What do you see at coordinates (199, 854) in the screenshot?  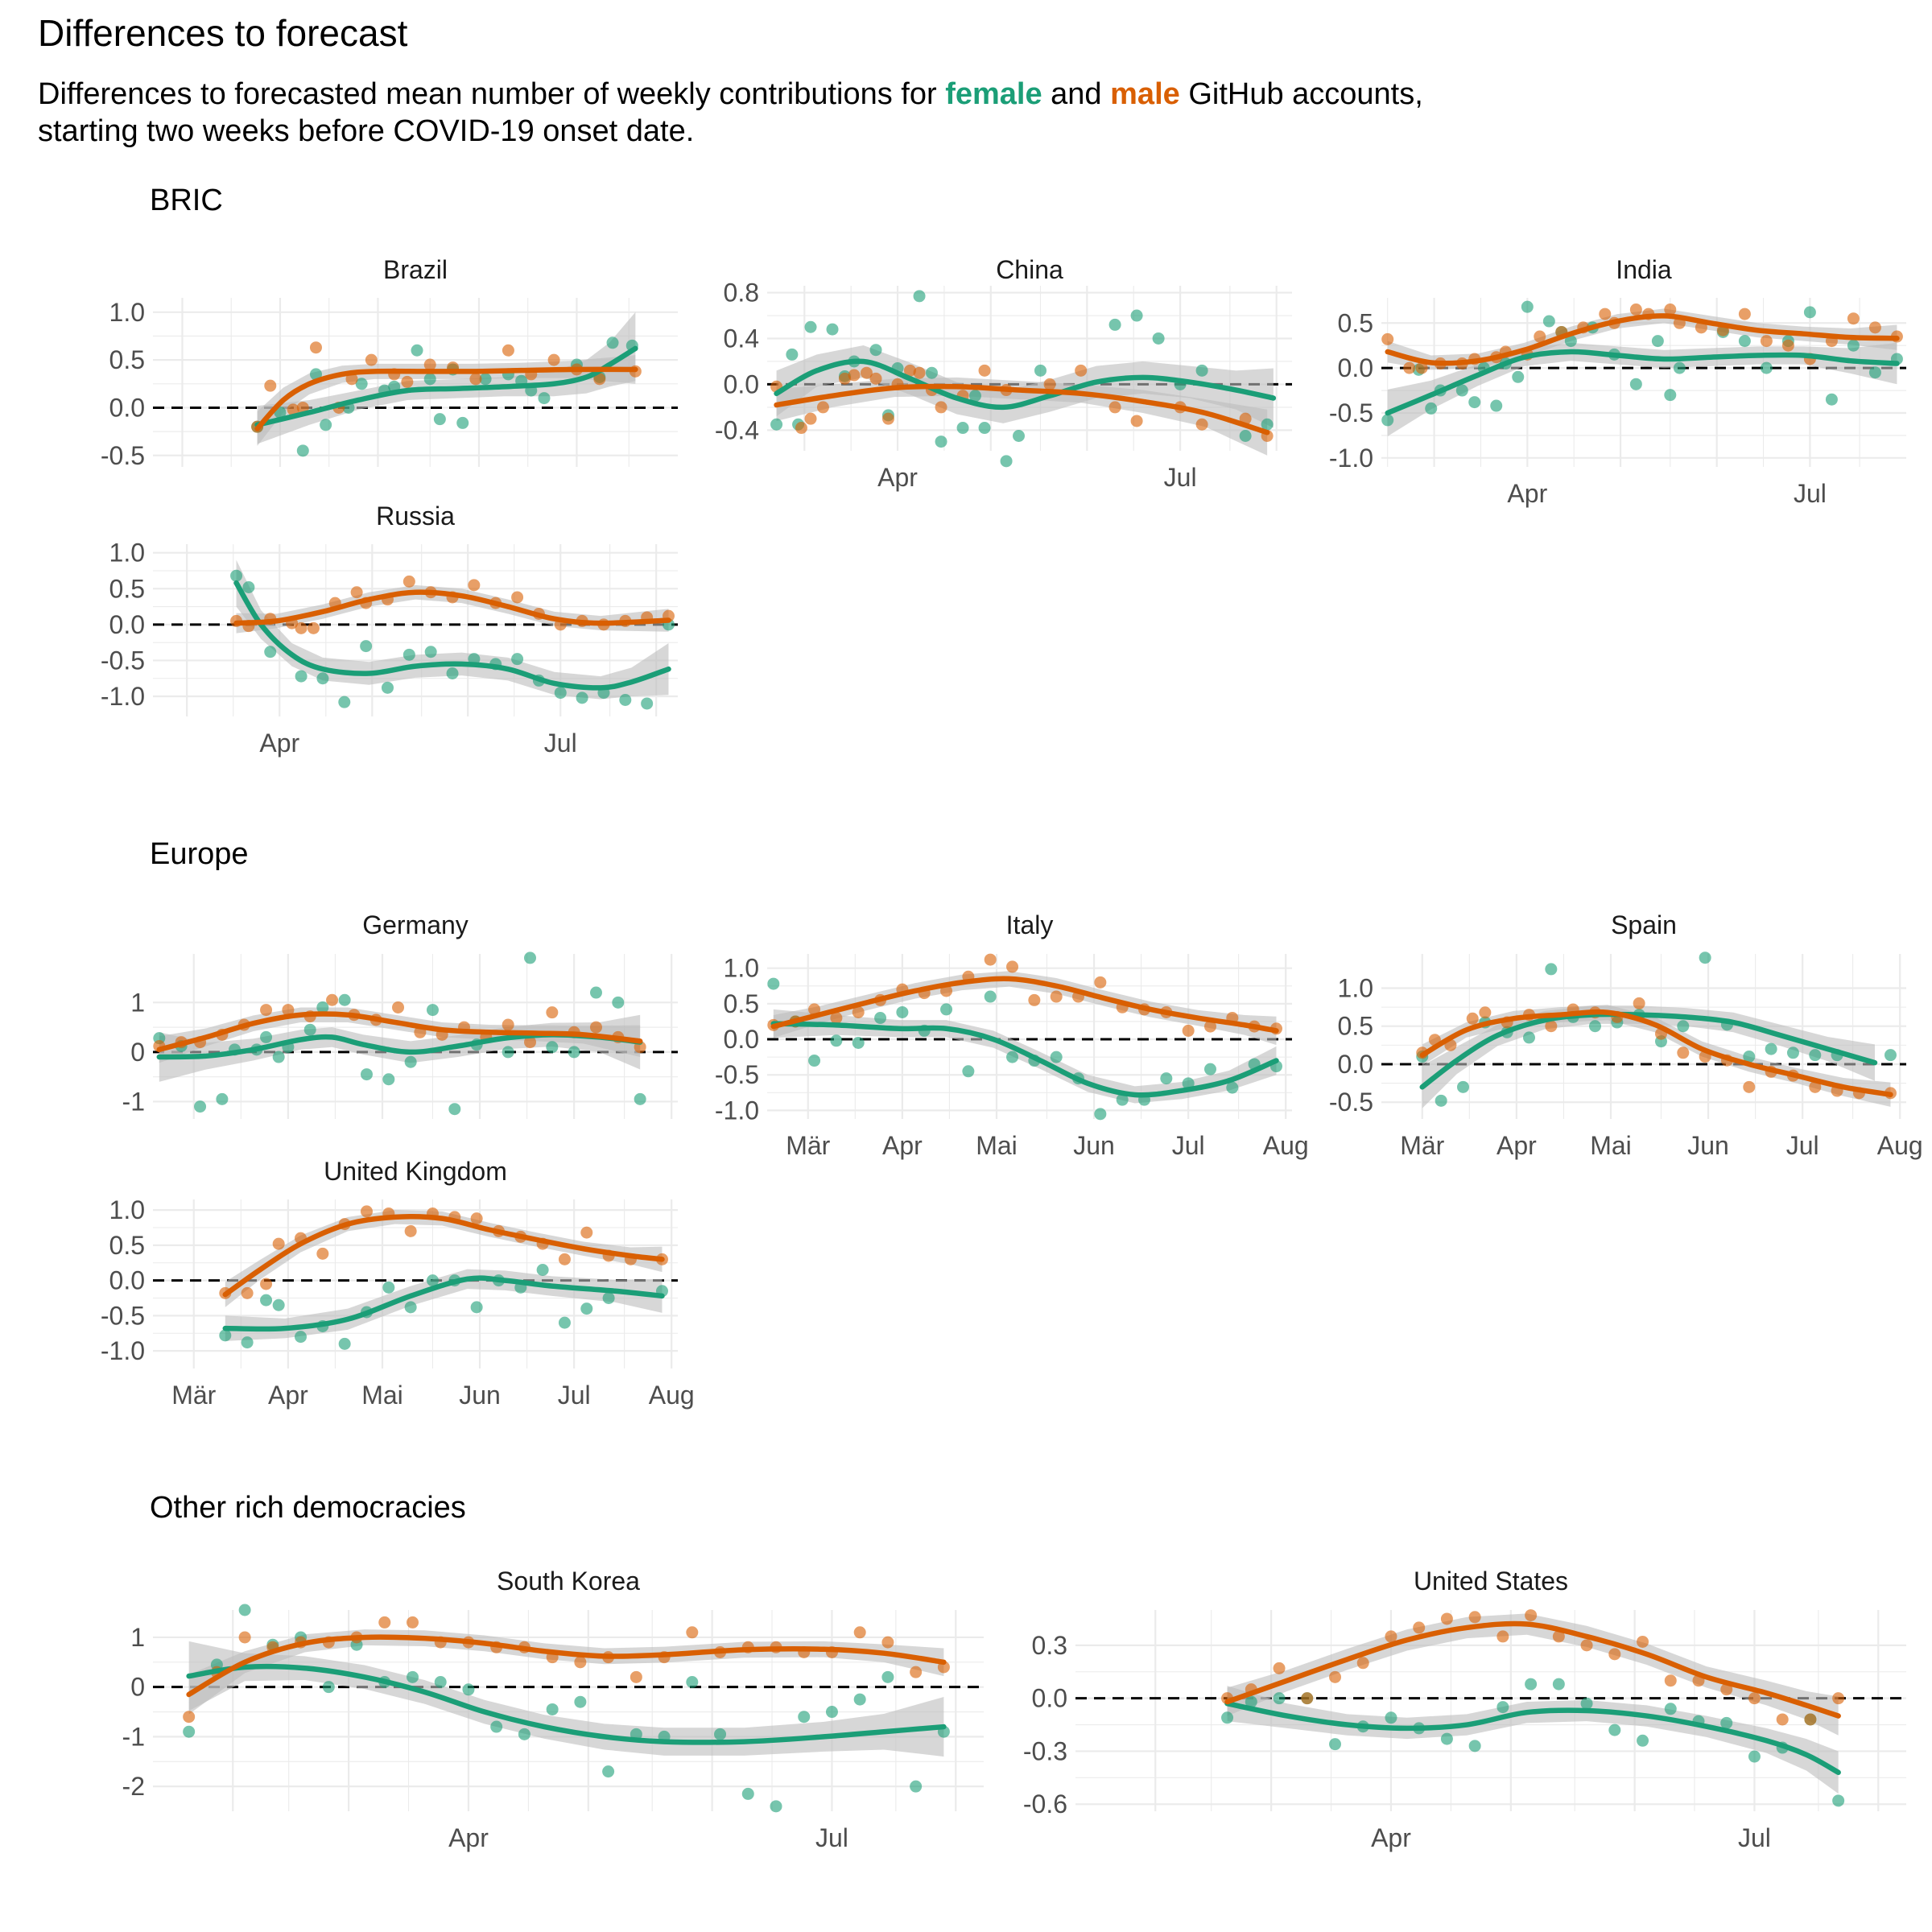 I see `group-title-europe: Europe` at bounding box center [199, 854].